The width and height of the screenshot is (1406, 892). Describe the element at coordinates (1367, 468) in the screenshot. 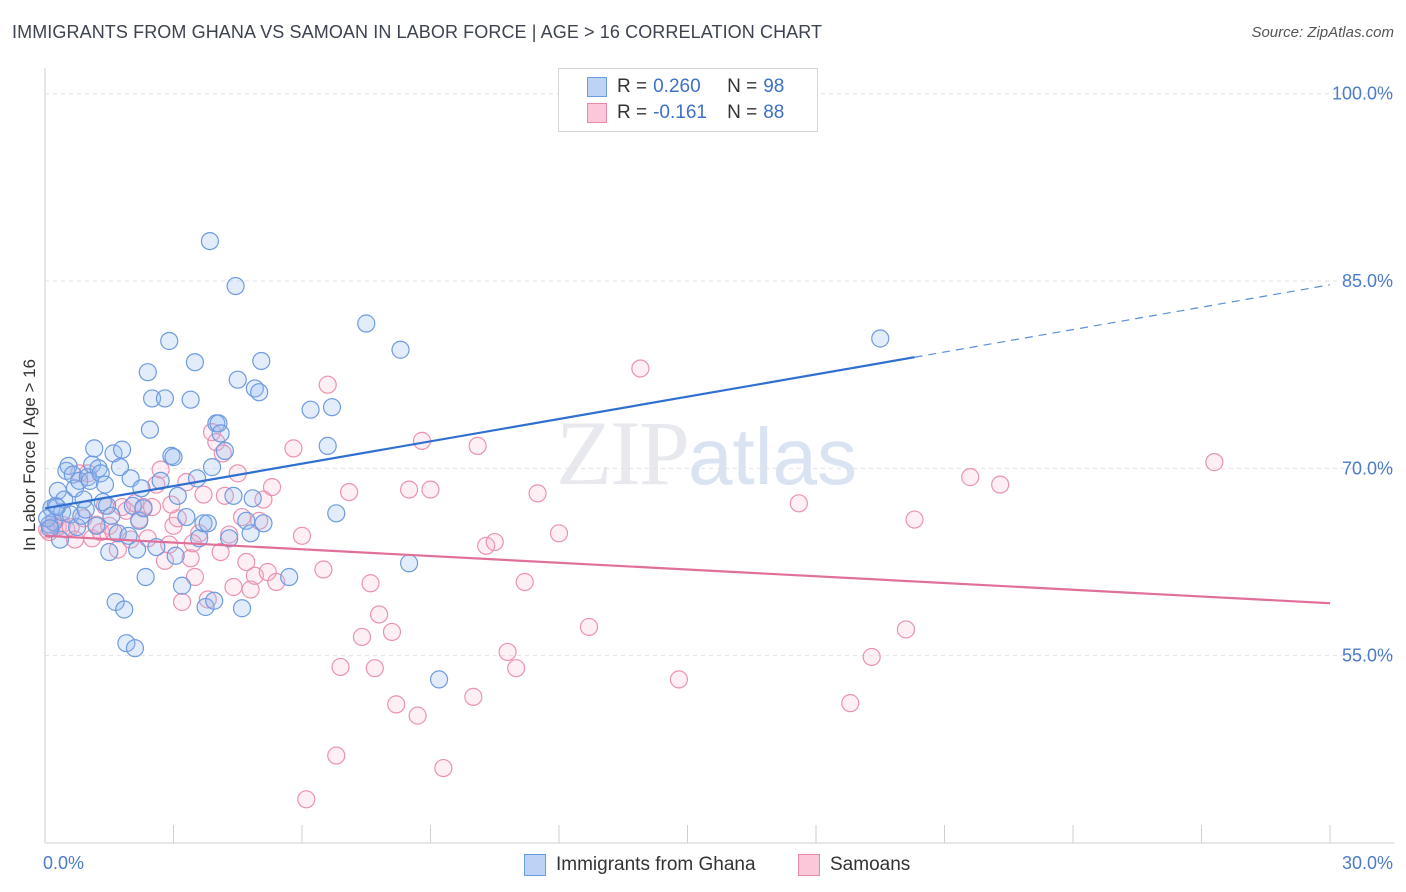

I see `y-tick-label: 70.0%` at that location.